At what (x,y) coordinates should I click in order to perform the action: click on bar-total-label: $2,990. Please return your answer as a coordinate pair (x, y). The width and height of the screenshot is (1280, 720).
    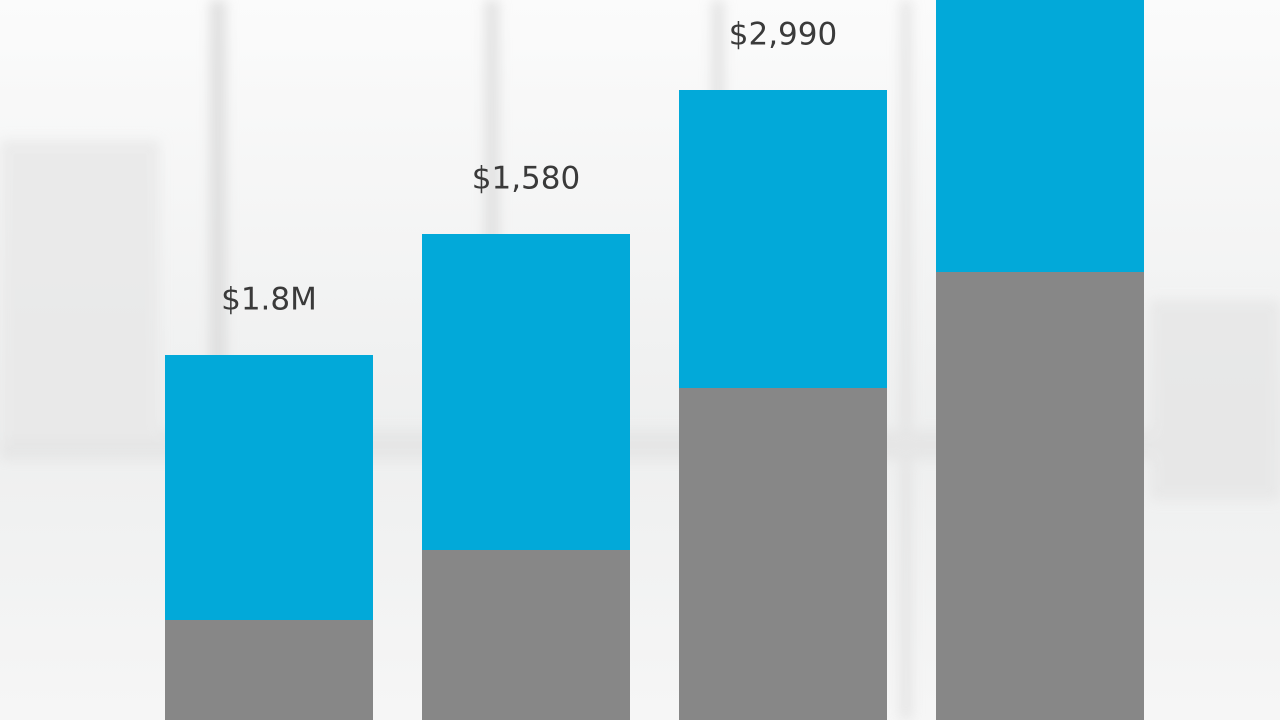
    Looking at the image, I should click on (783, 35).